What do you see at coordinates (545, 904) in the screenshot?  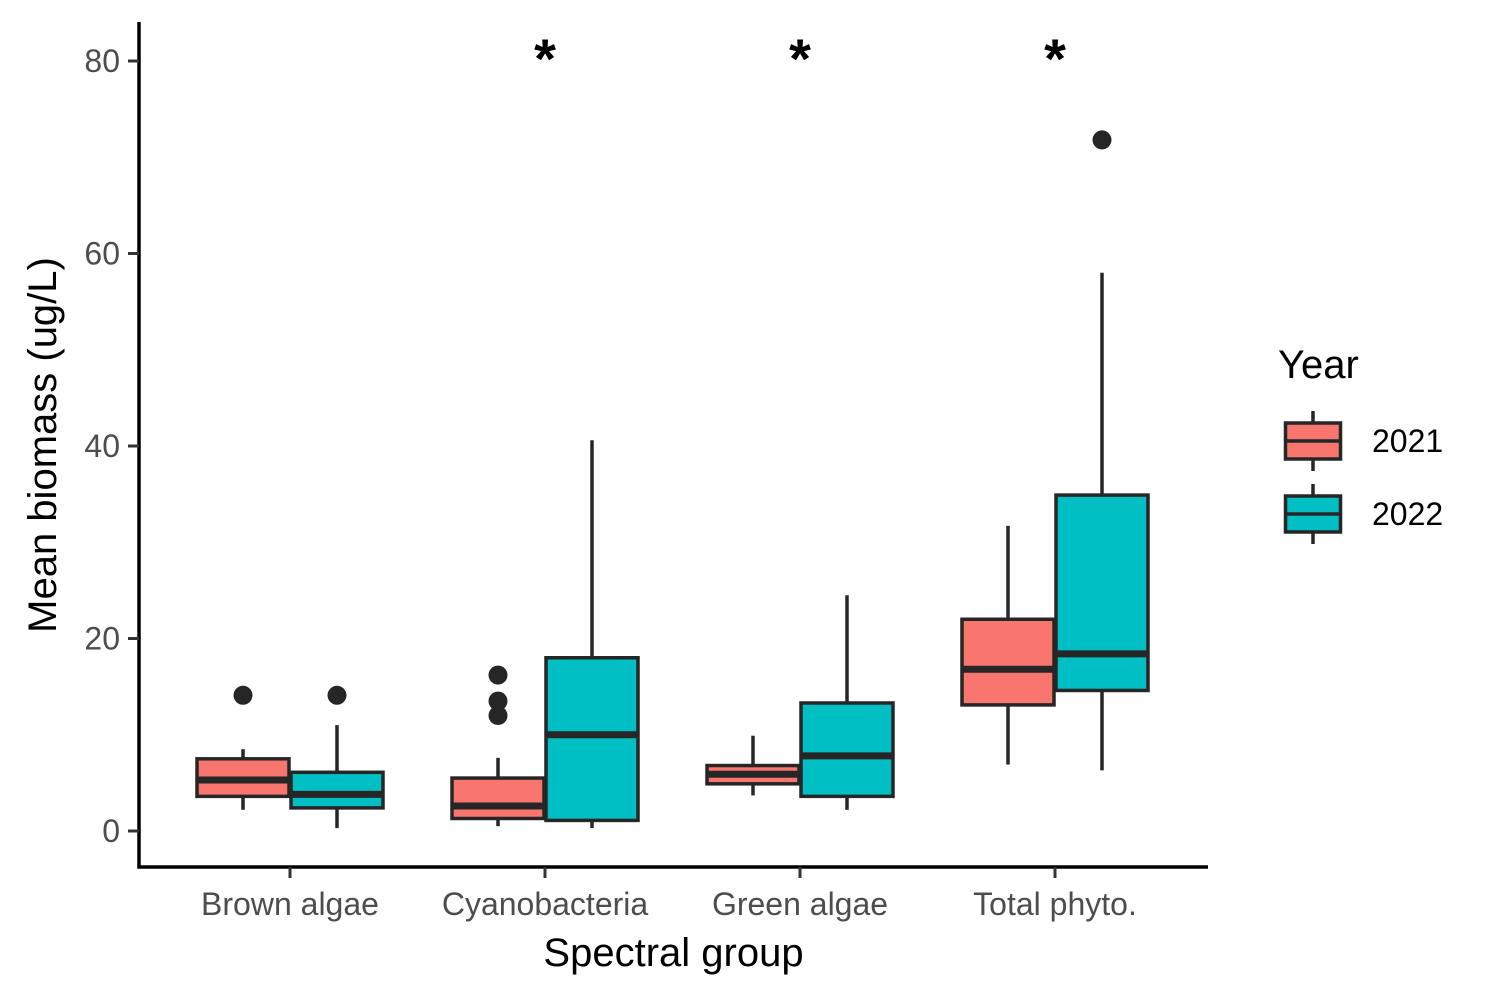 I see `x-tick-label: Cyanobacteria` at bounding box center [545, 904].